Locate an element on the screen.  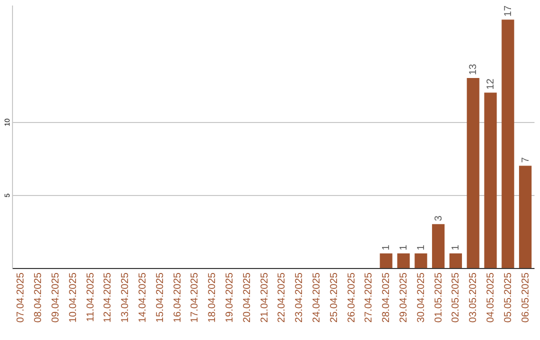
data-label: 12 is located at coordinates (491, 84).